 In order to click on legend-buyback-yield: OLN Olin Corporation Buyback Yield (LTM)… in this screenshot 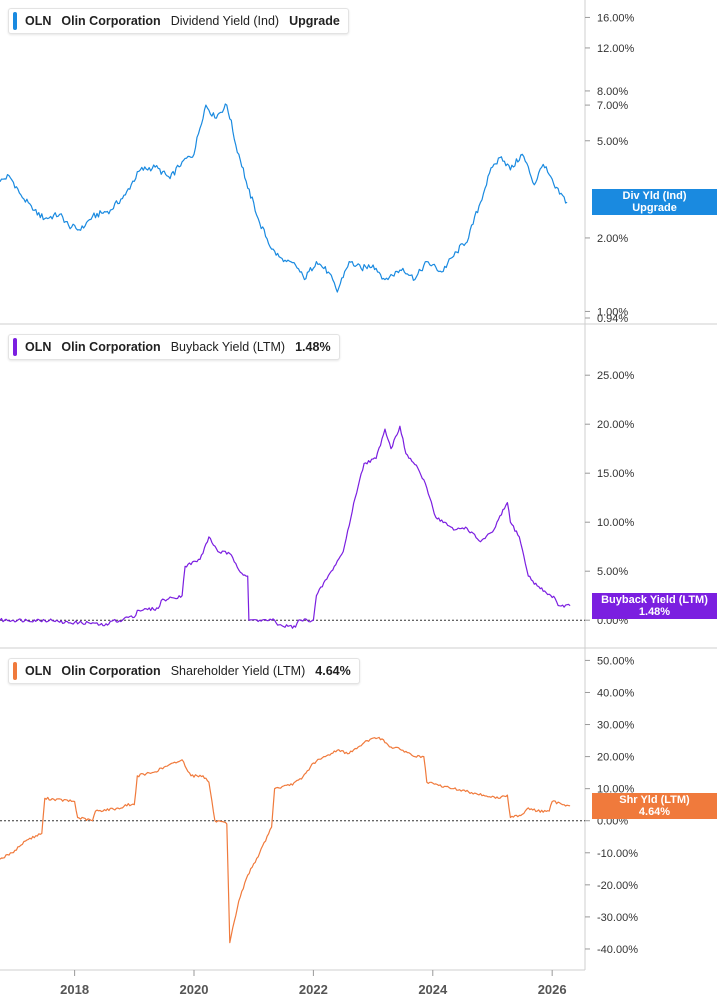, I will do `click(174, 347)`.